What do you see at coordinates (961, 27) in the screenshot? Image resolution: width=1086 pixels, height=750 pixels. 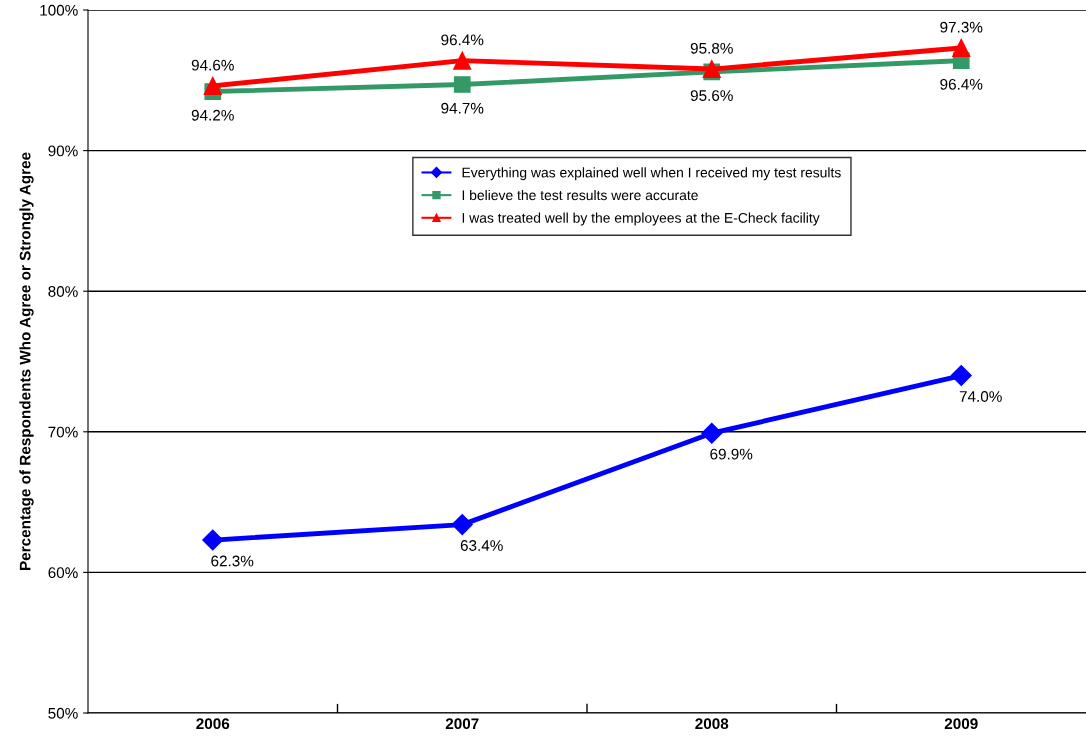 I see `data-label: 97.3%` at bounding box center [961, 27].